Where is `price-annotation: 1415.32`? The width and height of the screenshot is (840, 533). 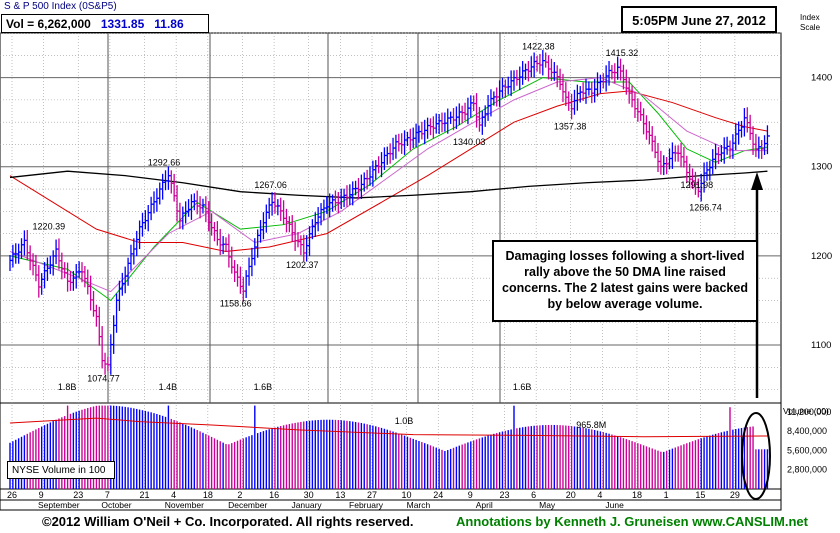
price-annotation: 1415.32 is located at coordinates (622, 53).